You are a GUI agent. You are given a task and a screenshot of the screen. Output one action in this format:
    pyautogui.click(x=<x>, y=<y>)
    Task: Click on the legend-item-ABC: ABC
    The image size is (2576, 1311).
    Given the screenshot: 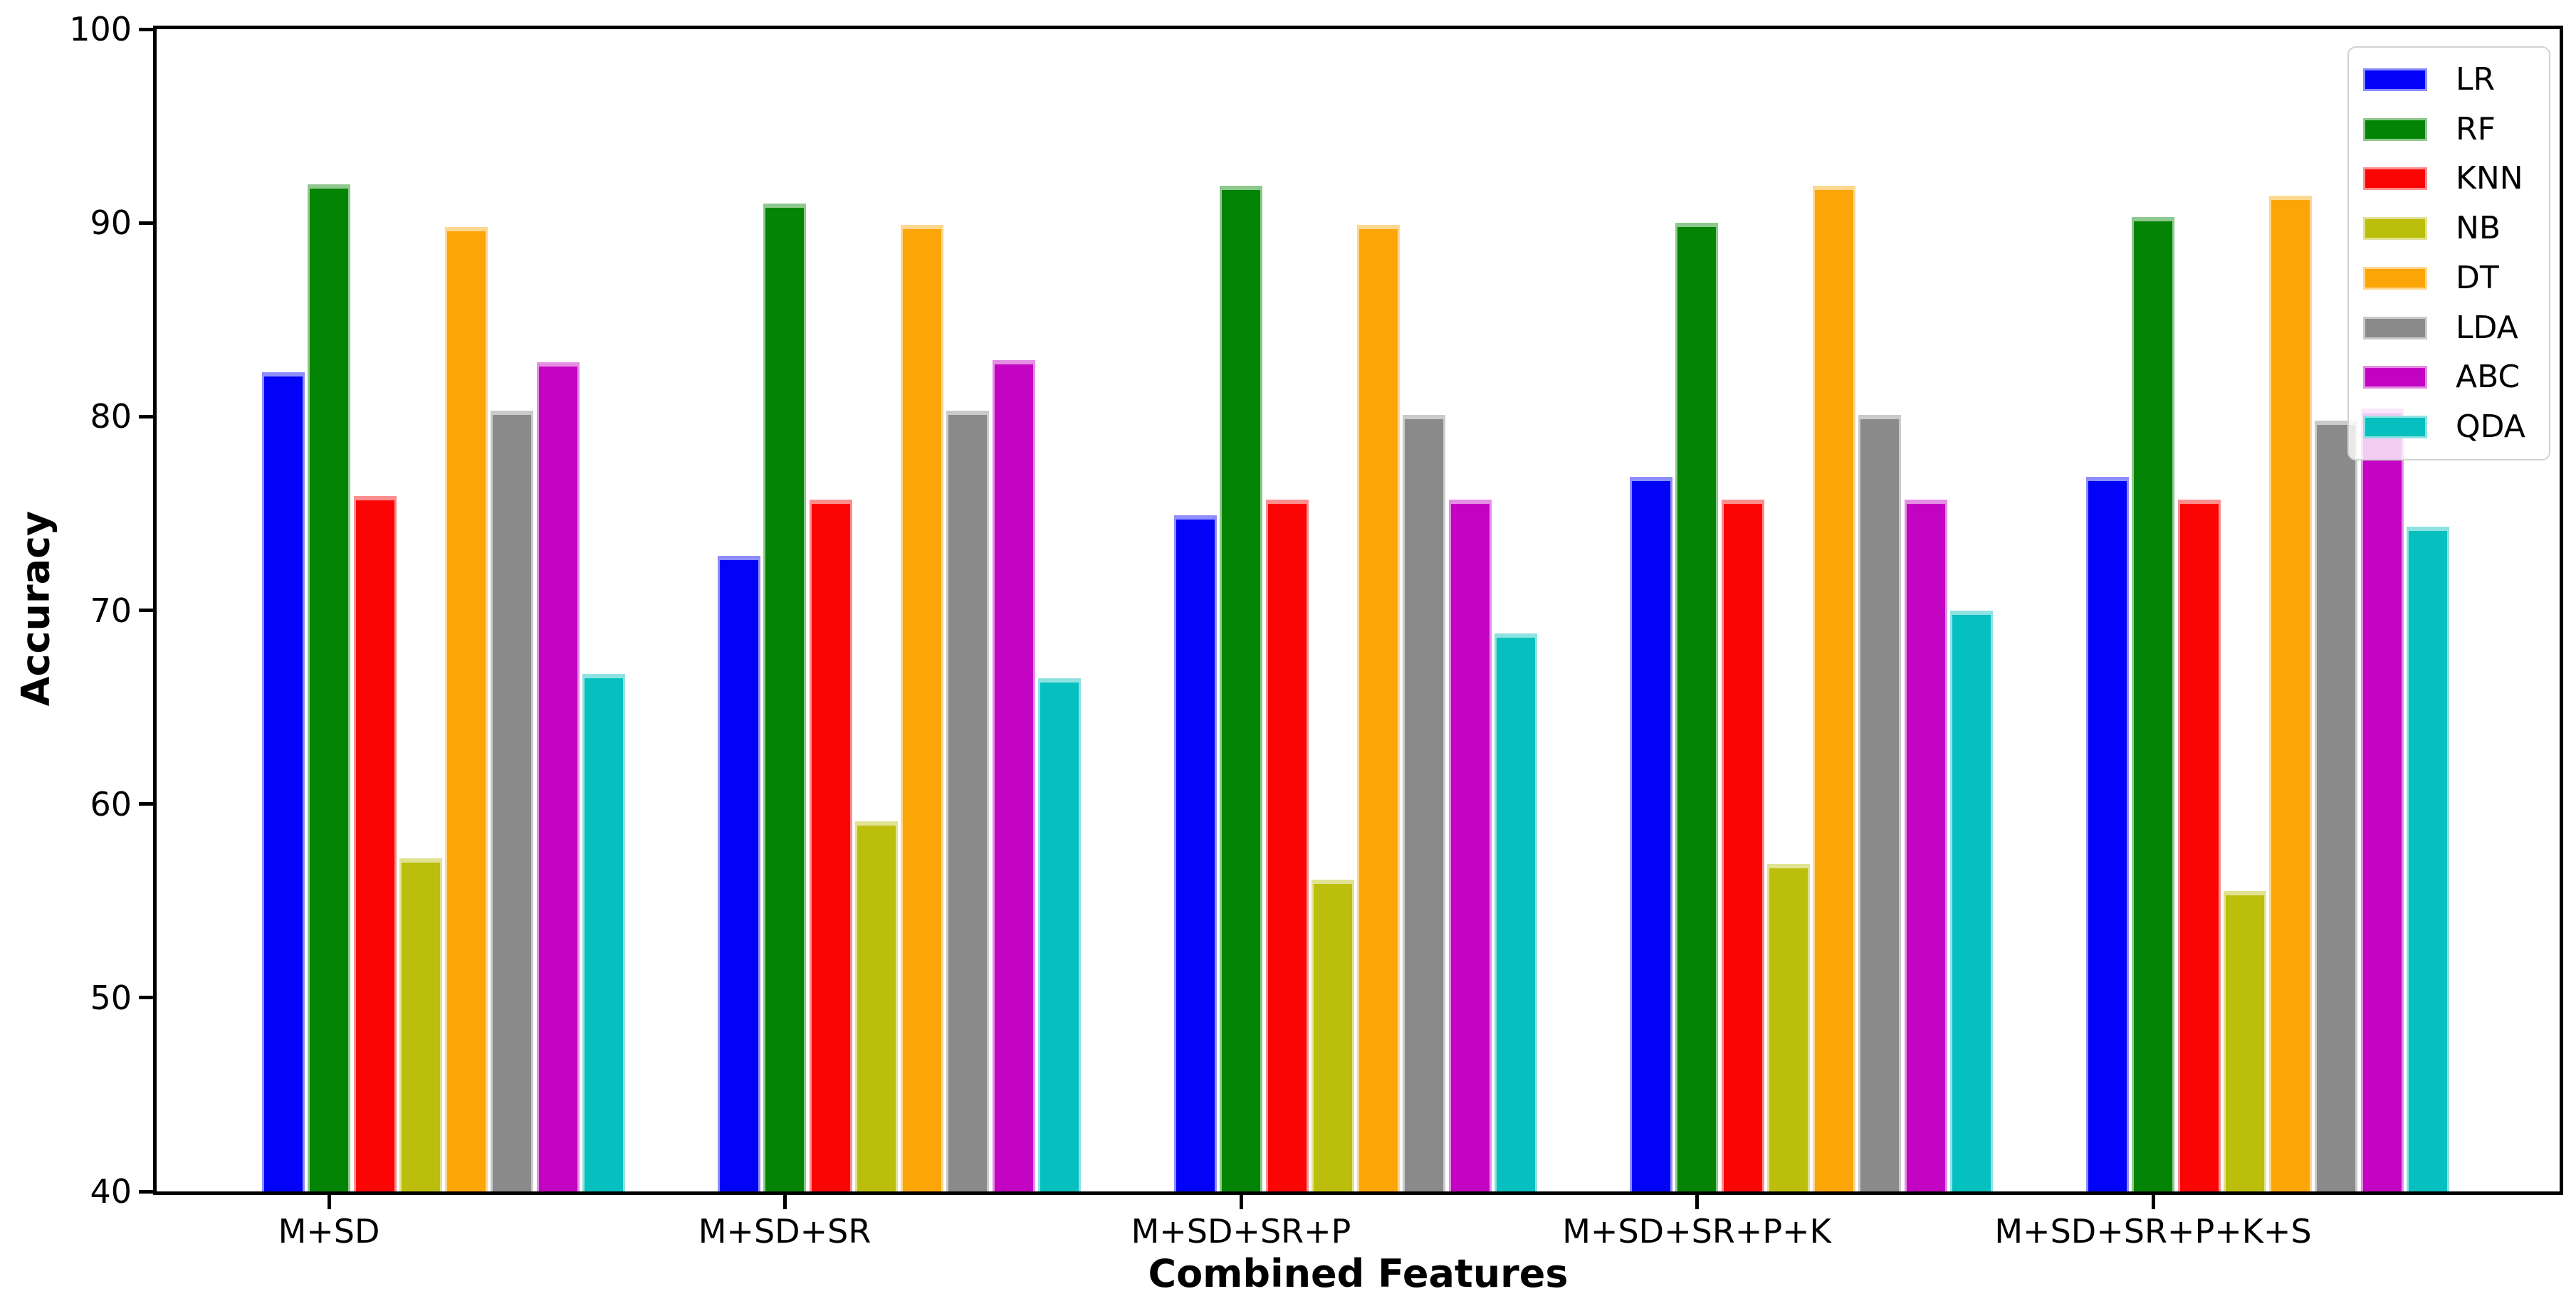 What is the action you would take?
    pyautogui.click(x=2456, y=377)
    